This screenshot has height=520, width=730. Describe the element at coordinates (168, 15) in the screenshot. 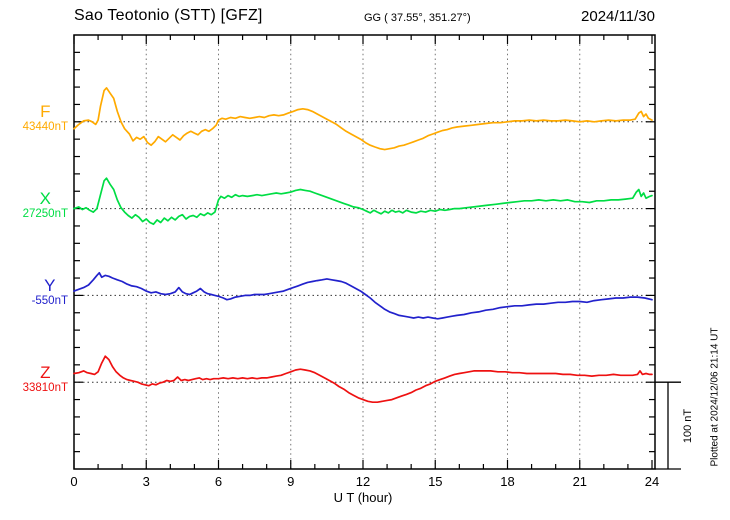

I see `station-title: Sao Teotonio (STT) [GFZ]` at that location.